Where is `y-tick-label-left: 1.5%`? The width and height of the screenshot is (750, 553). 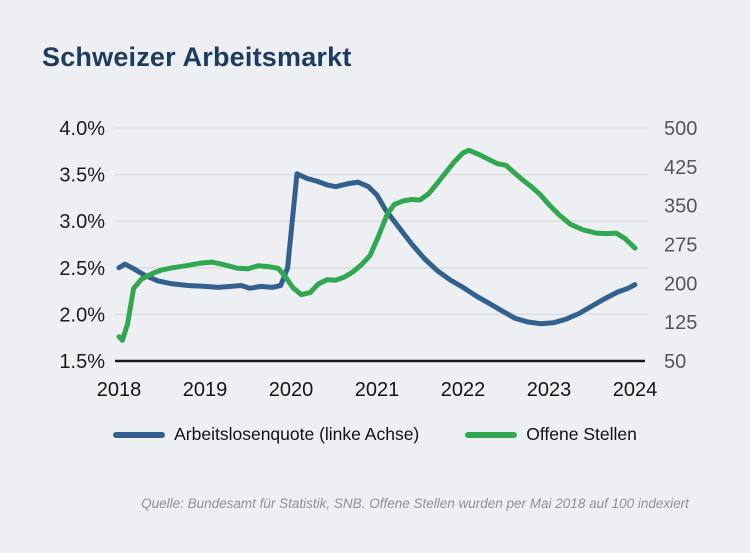 y-tick-label-left: 1.5% is located at coordinates (82, 362).